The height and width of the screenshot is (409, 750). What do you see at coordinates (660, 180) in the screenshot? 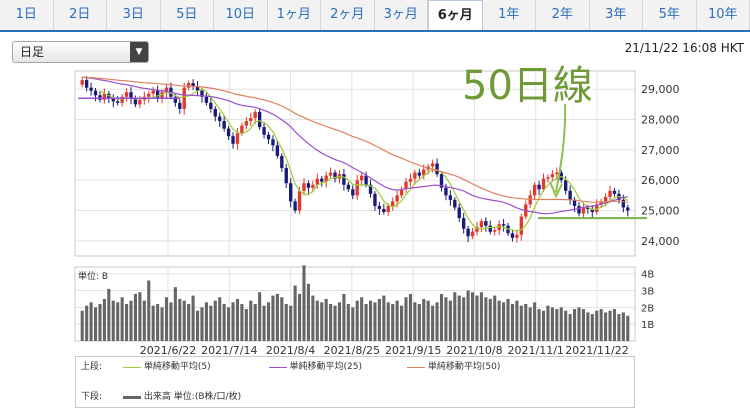
I see `y-tick-label: 26,000` at bounding box center [660, 180].